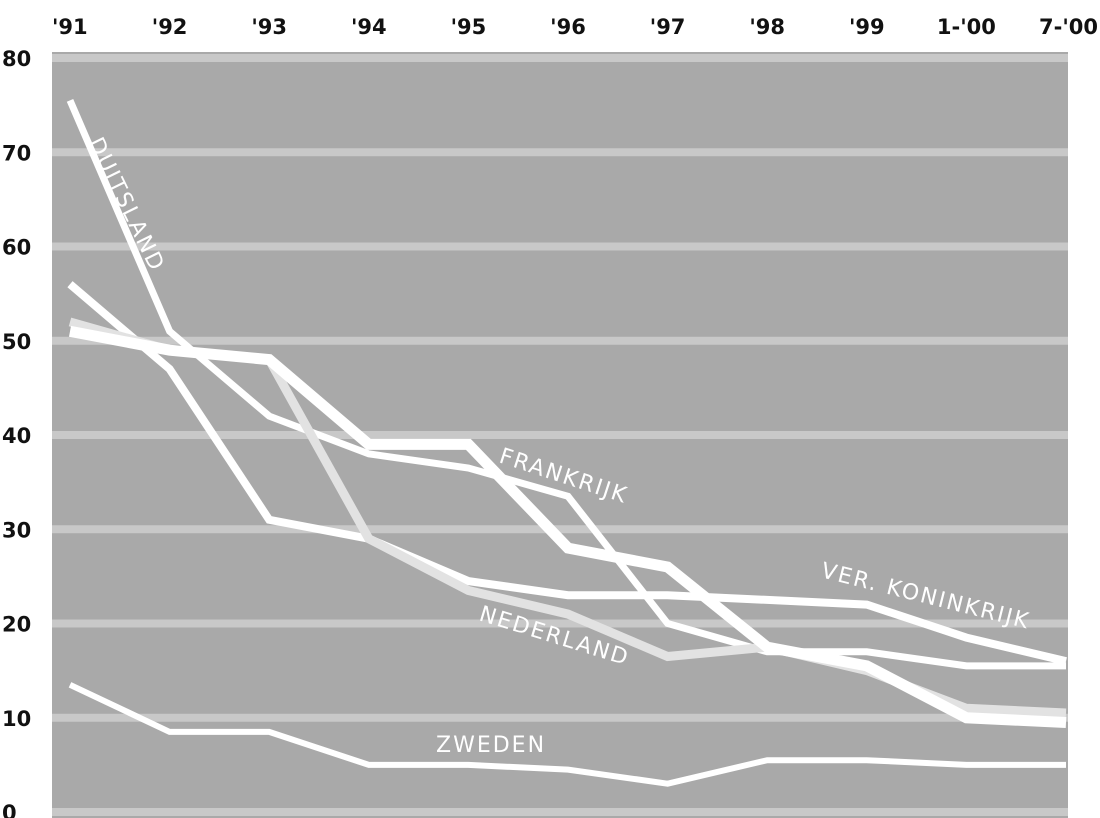  What do you see at coordinates (16, 248) in the screenshot?
I see `y-tick-label: 60` at bounding box center [16, 248].